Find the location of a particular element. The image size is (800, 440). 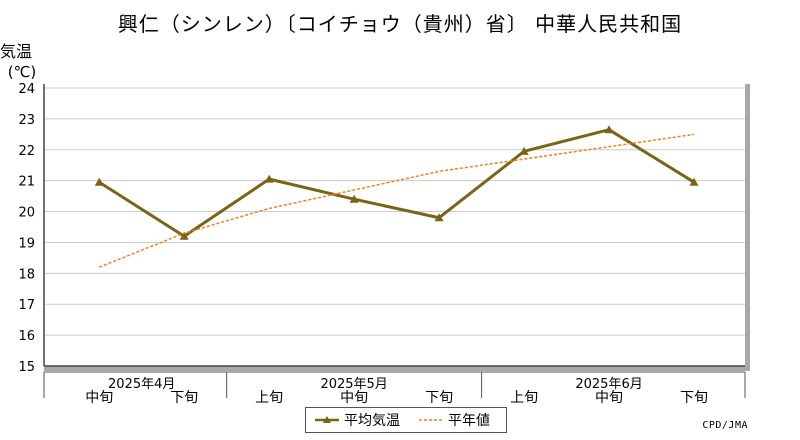

y-axis-label-line1: 気温 is located at coordinates (16, 51).